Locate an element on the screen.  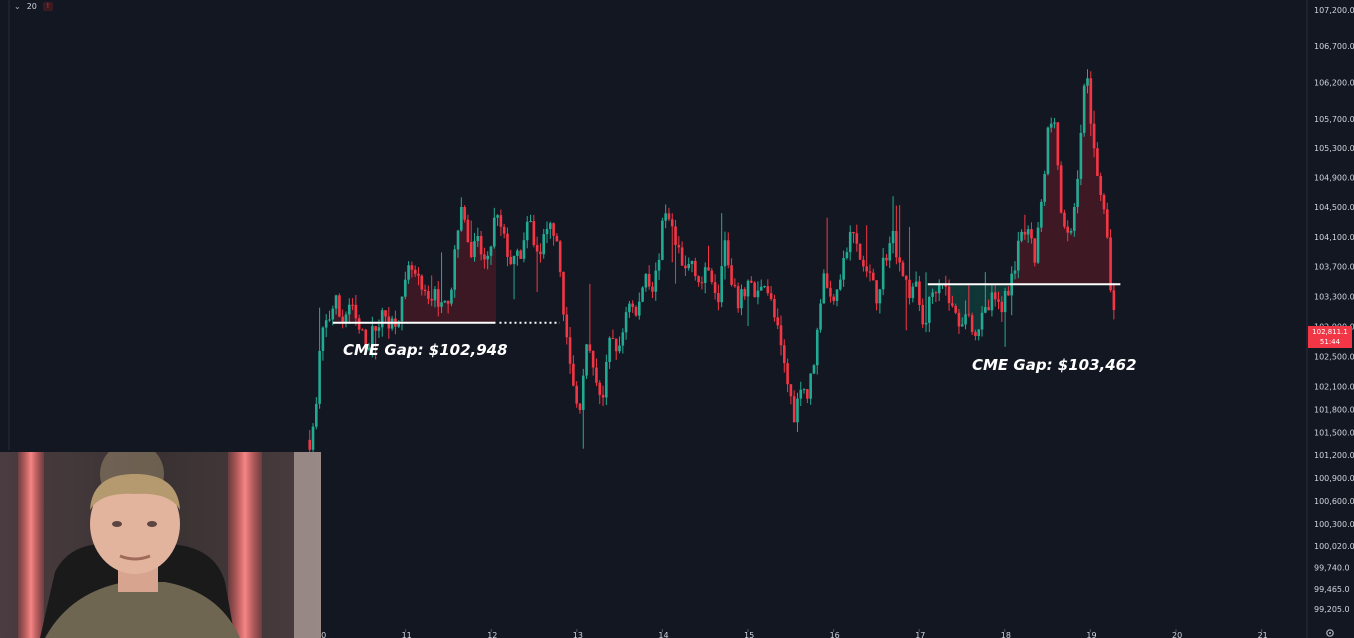
price-tick-label: 99,465.0 is located at coordinates (1332, 589).